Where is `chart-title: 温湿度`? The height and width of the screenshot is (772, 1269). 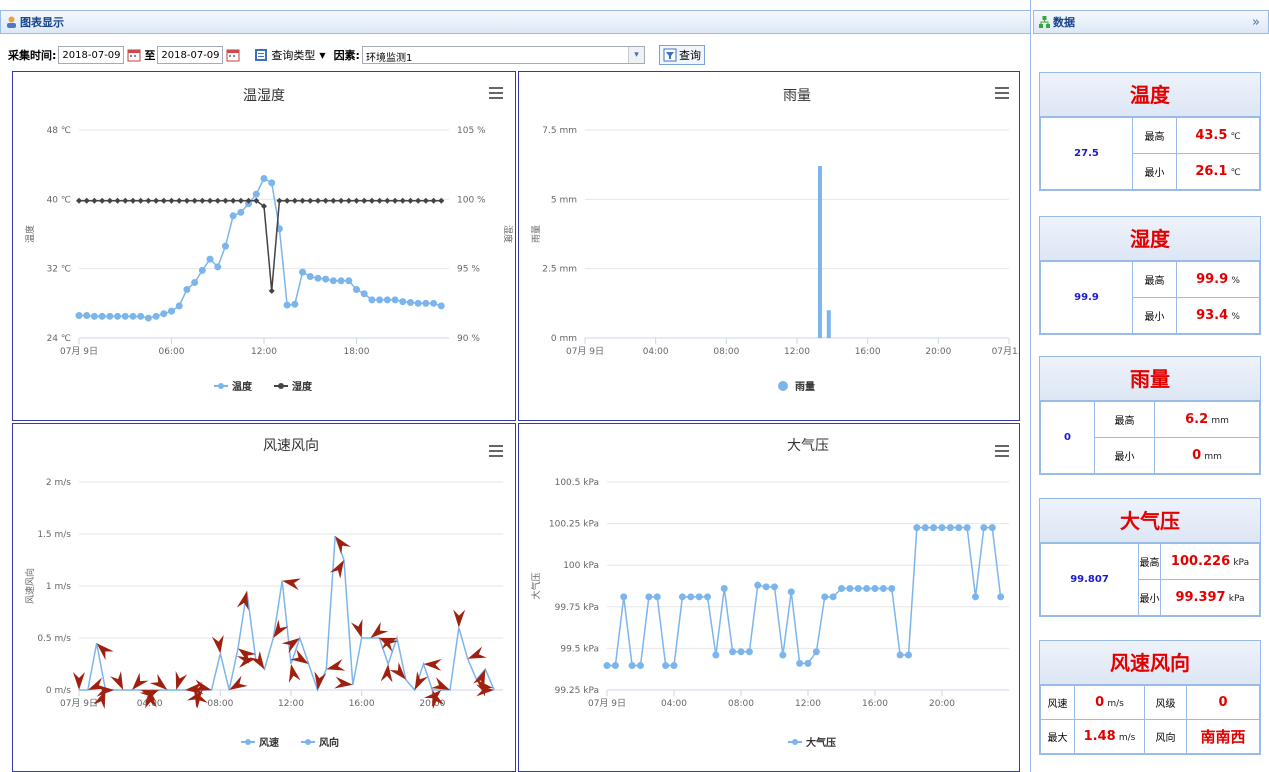
chart-title: 温湿度 is located at coordinates (264, 96).